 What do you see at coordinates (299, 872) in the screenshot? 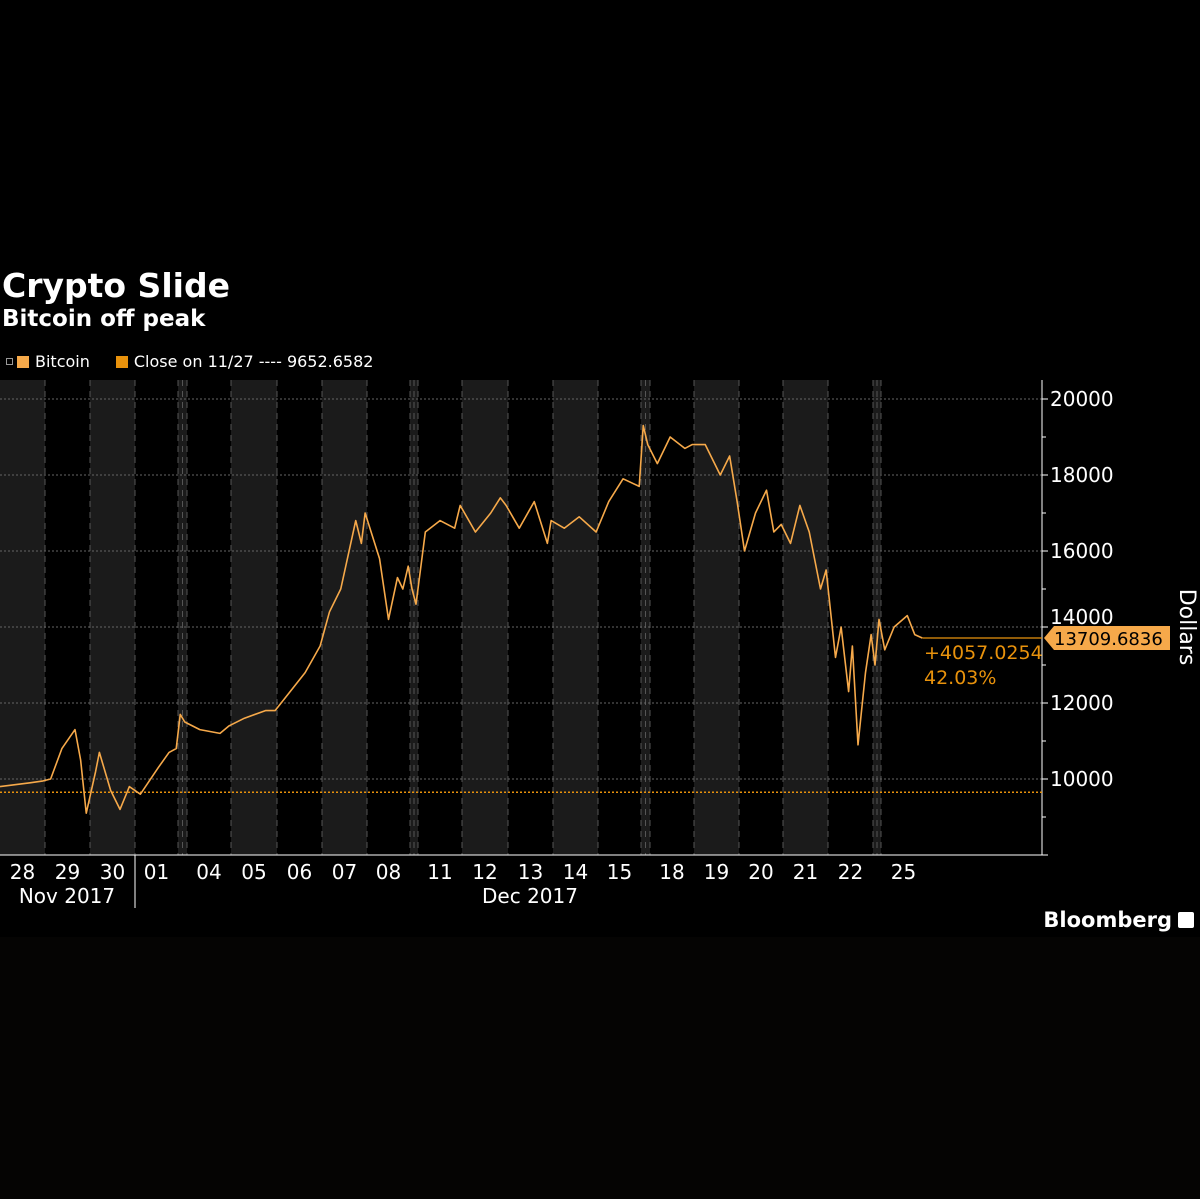
I see `x-tick-label: 06` at bounding box center [299, 872].